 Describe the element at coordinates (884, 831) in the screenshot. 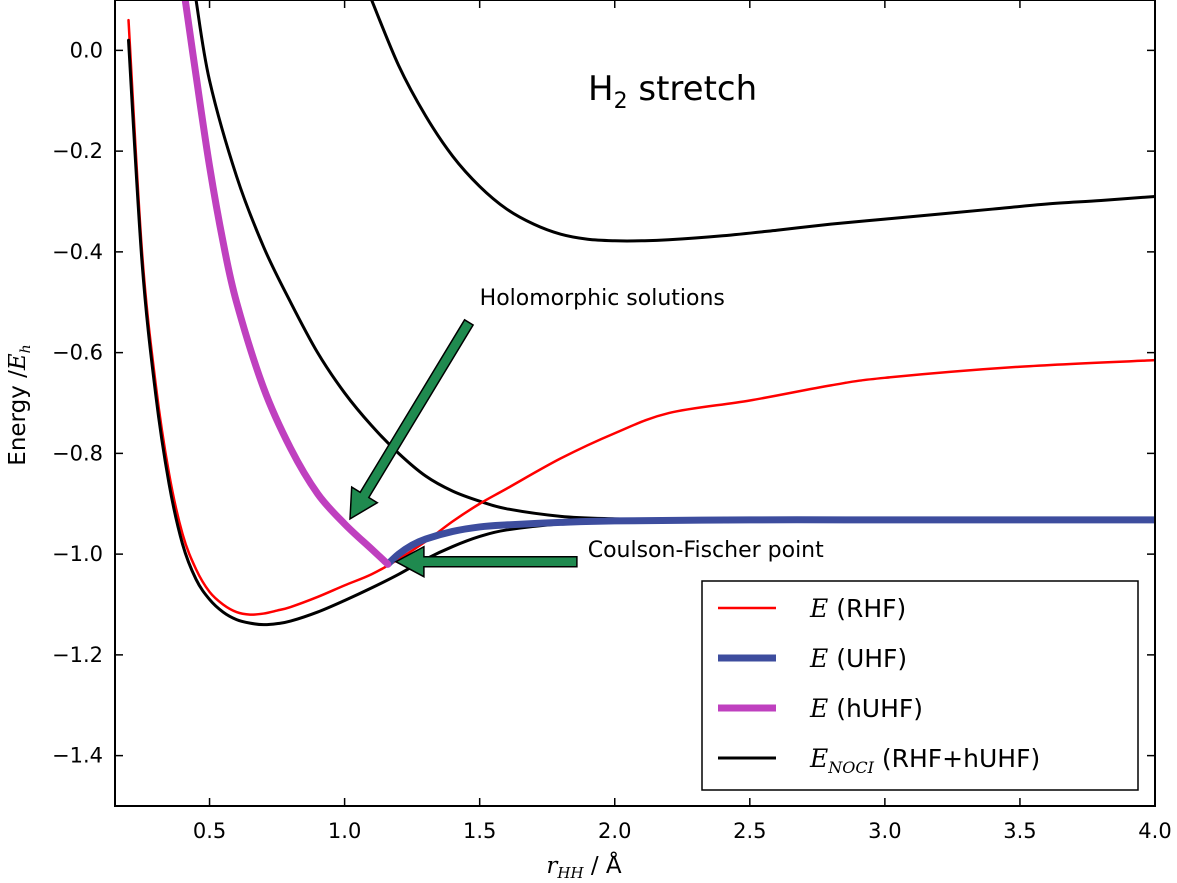

I see `x-tick-label: 3.0` at that location.